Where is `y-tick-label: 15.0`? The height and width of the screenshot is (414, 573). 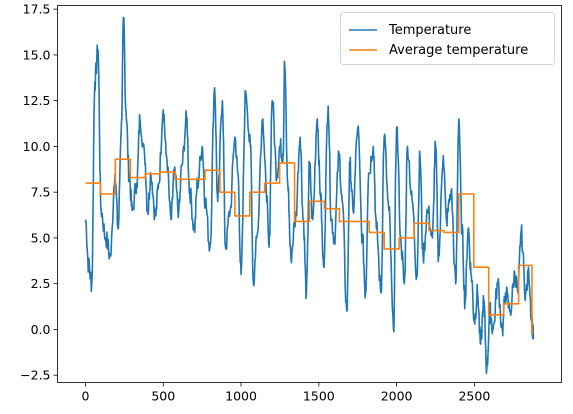
y-tick-label: 15.0 is located at coordinates (37, 54).